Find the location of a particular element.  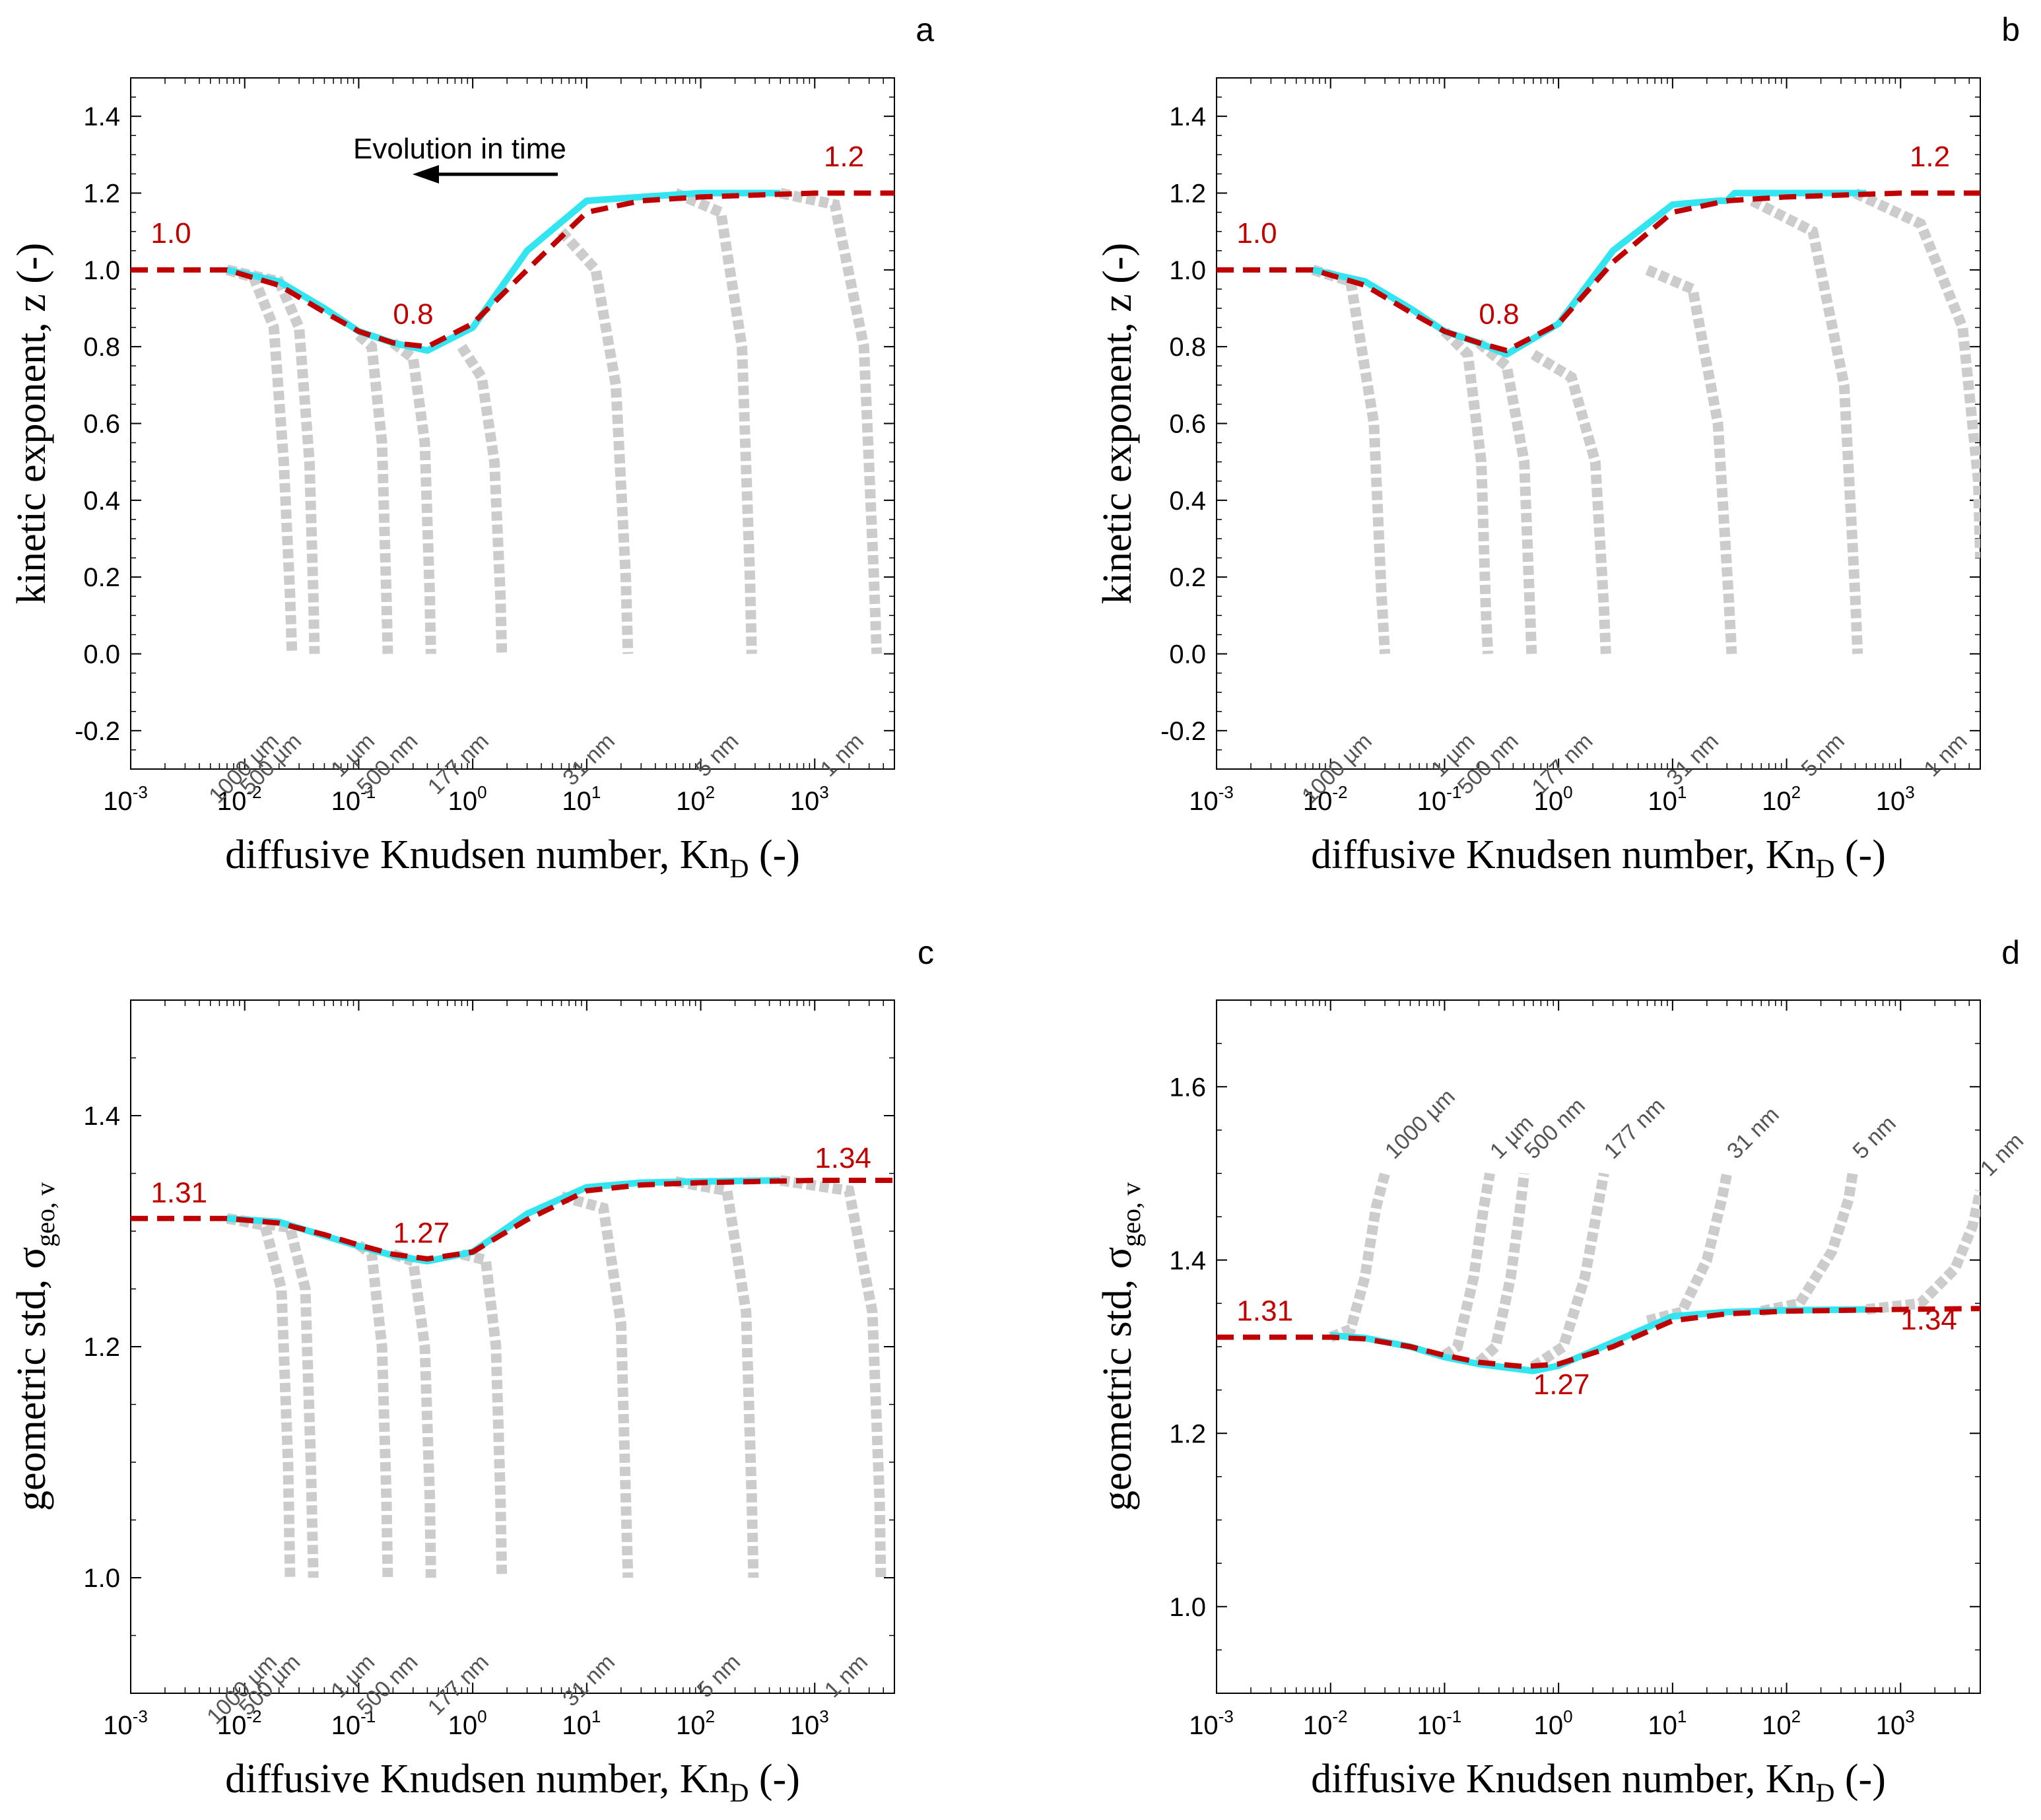

size-label: 177 nm is located at coordinates (1634, 1128).